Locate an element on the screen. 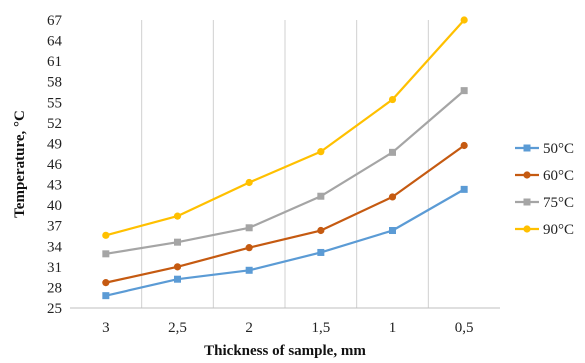  y-tick-label: 52 is located at coordinates (54, 124).